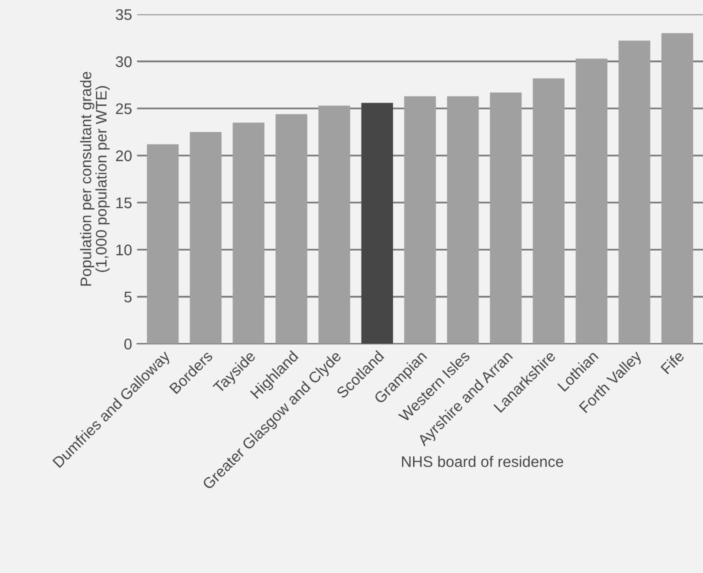 Image resolution: width=703 pixels, height=573 pixels. Describe the element at coordinates (672, 362) in the screenshot. I see `x-tick-label: Fife` at that location.